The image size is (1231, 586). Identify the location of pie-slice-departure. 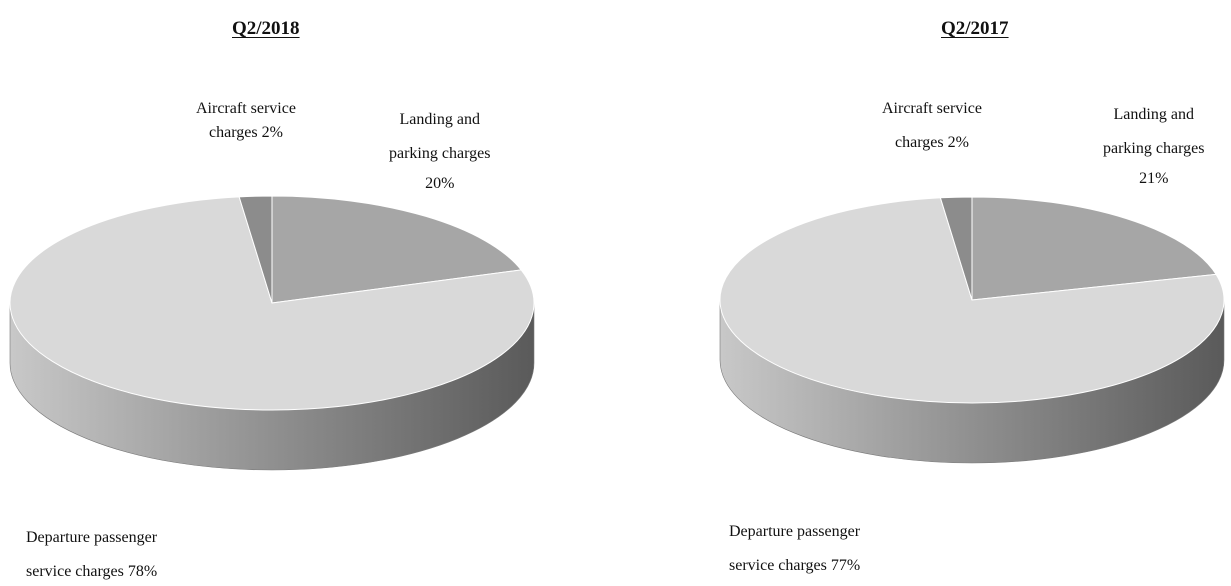
(972, 300).